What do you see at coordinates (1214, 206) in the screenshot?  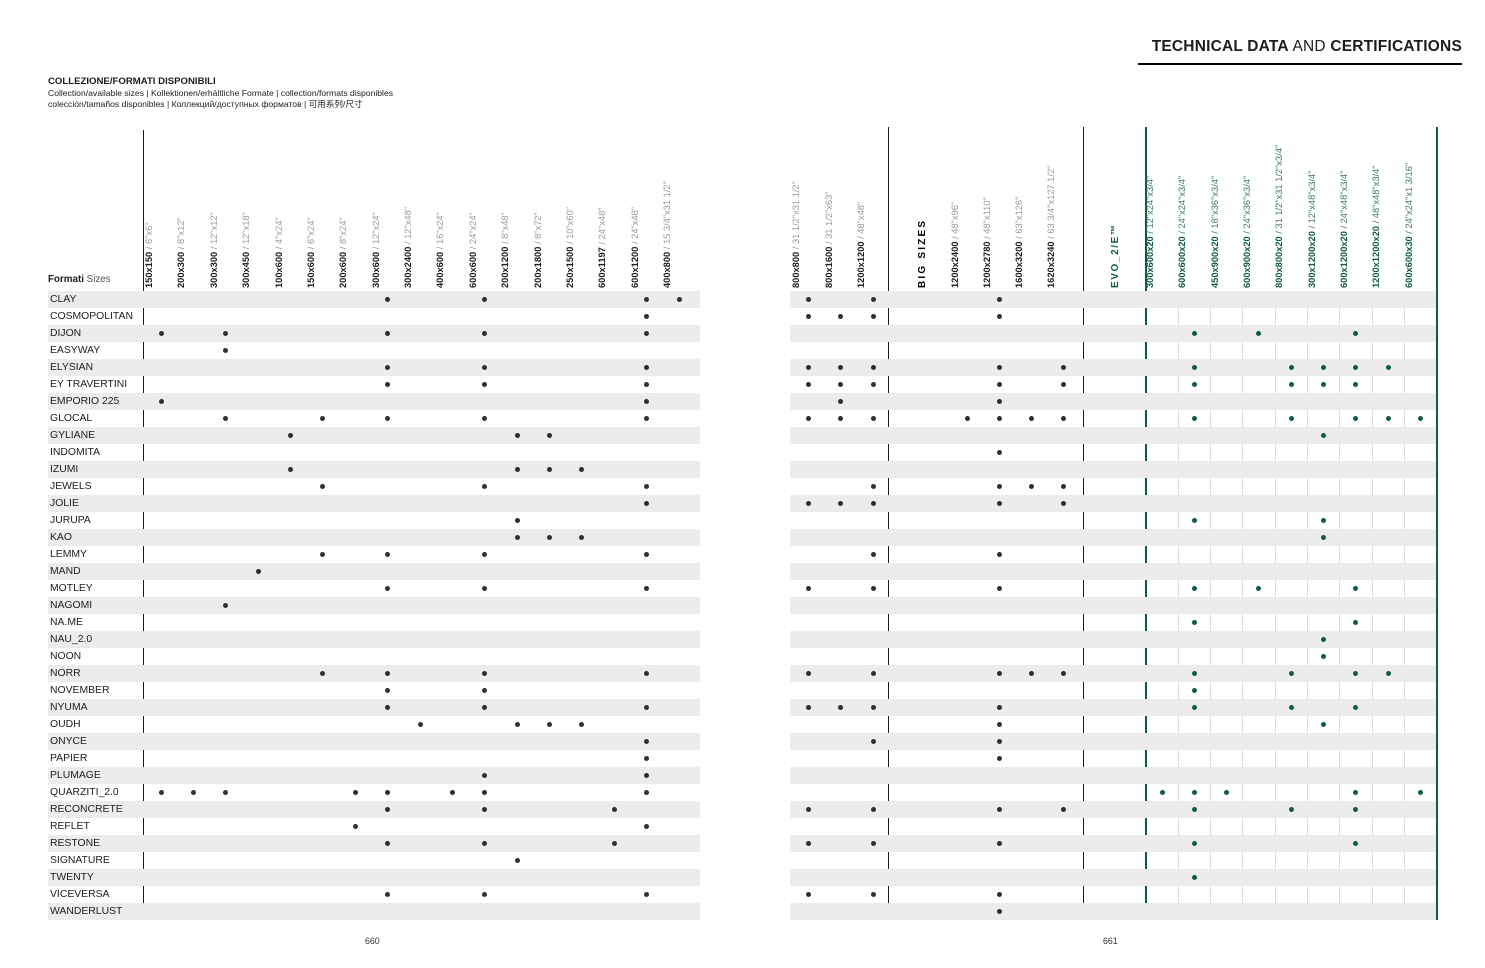 I see `column-size-inch: / 18"x36"x3/4"` at bounding box center [1214, 206].